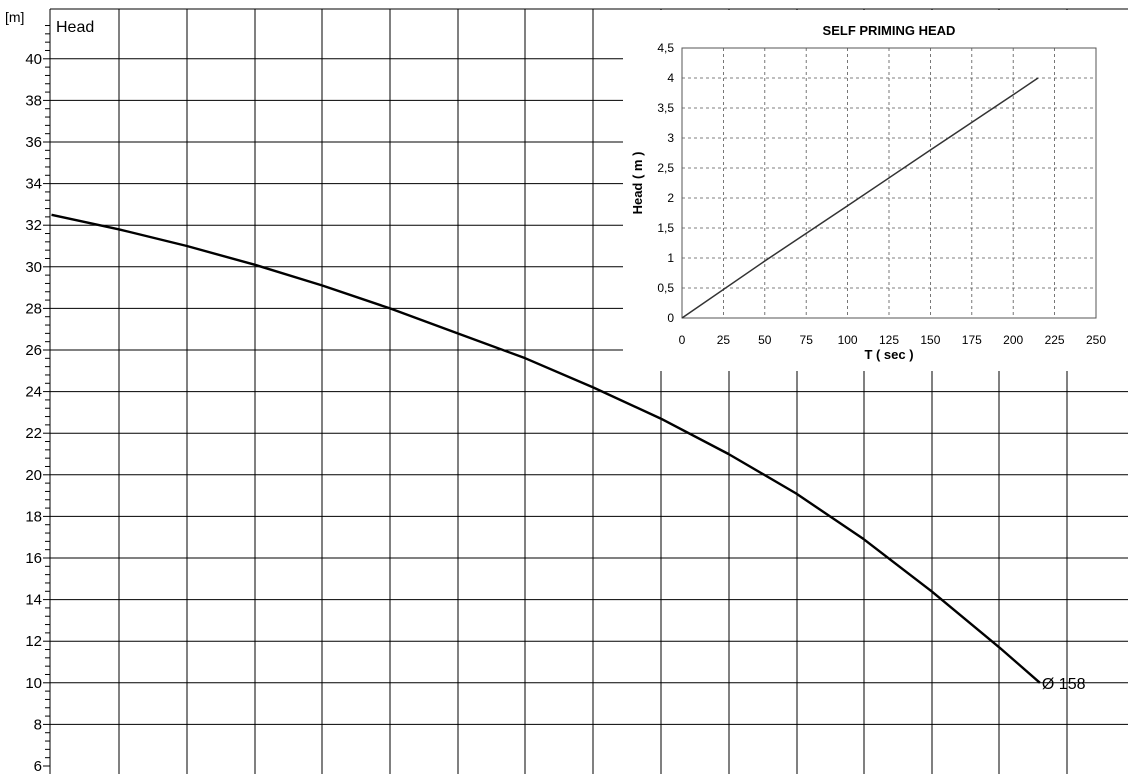 Image resolution: width=1130 pixels, height=779 pixels. I want to click on inset-x-tick-label: 0, so click(682, 340).